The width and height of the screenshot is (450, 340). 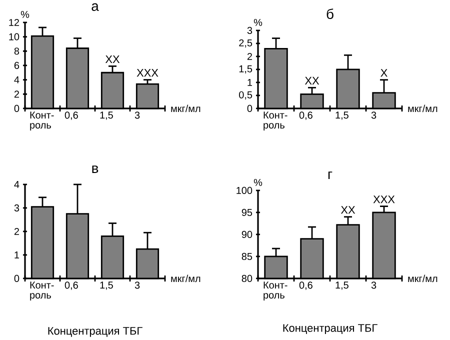 What do you see at coordinates (247, 212) in the screenshot?
I see `y-tick-label: 95` at bounding box center [247, 212].